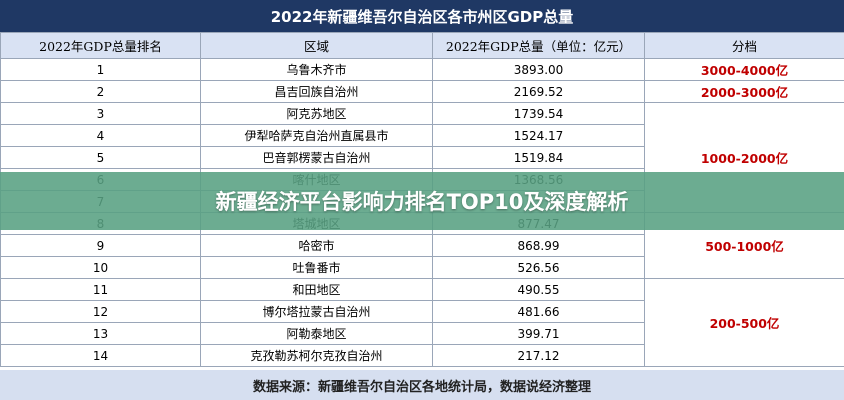  I want to click on table-header-row: 2022年GDP总量排名 区域 2022年GDP总量（单位：亿元） 分档, so click(422, 45).